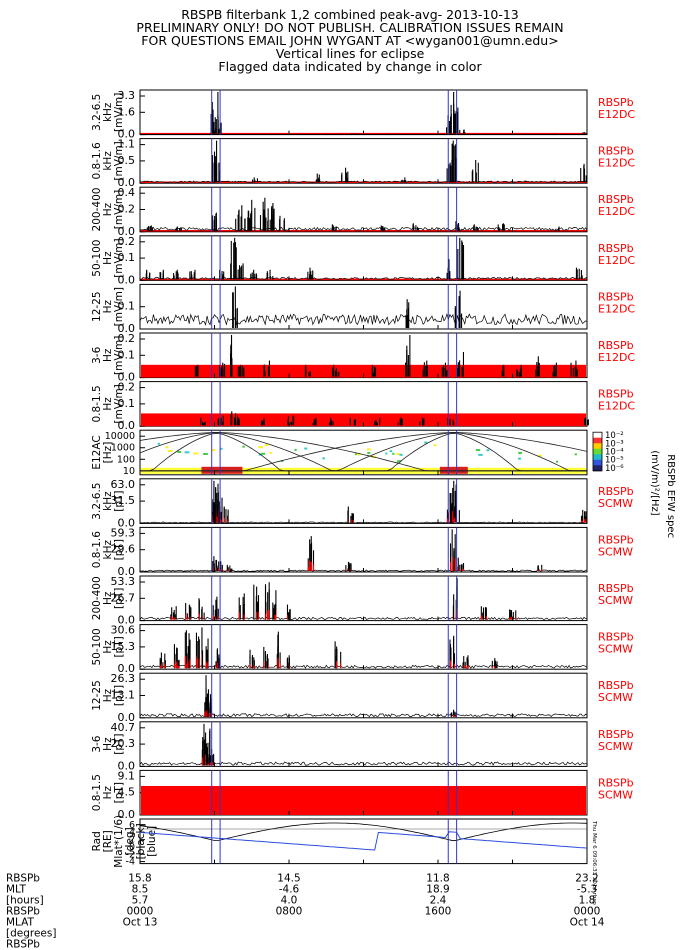 The height and width of the screenshot is (950, 700). I want to click on y-tick-label: 59.3, so click(123, 532).